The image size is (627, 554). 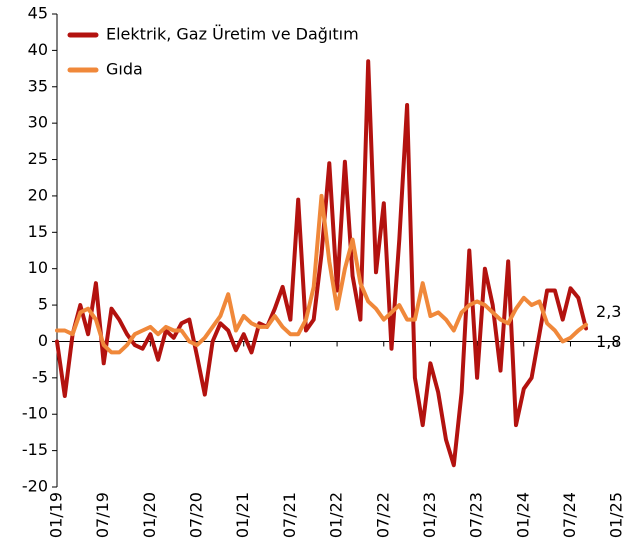 What do you see at coordinates (124, 69) in the screenshot?
I see `legend-label: Gıda` at bounding box center [124, 69].